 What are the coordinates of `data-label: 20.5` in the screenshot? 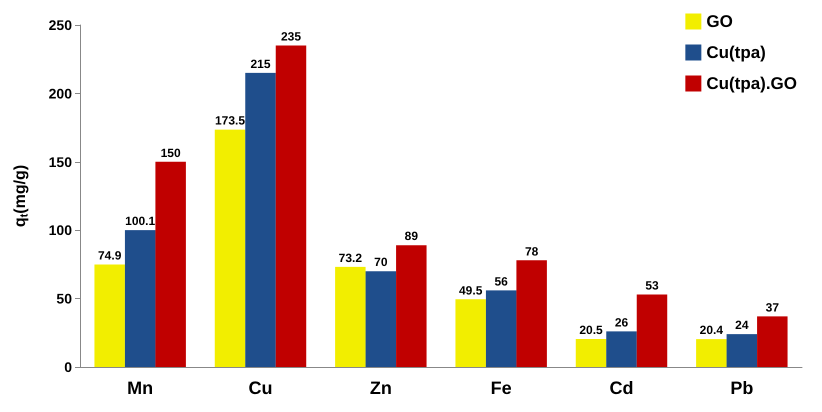 It's located at (591, 329).